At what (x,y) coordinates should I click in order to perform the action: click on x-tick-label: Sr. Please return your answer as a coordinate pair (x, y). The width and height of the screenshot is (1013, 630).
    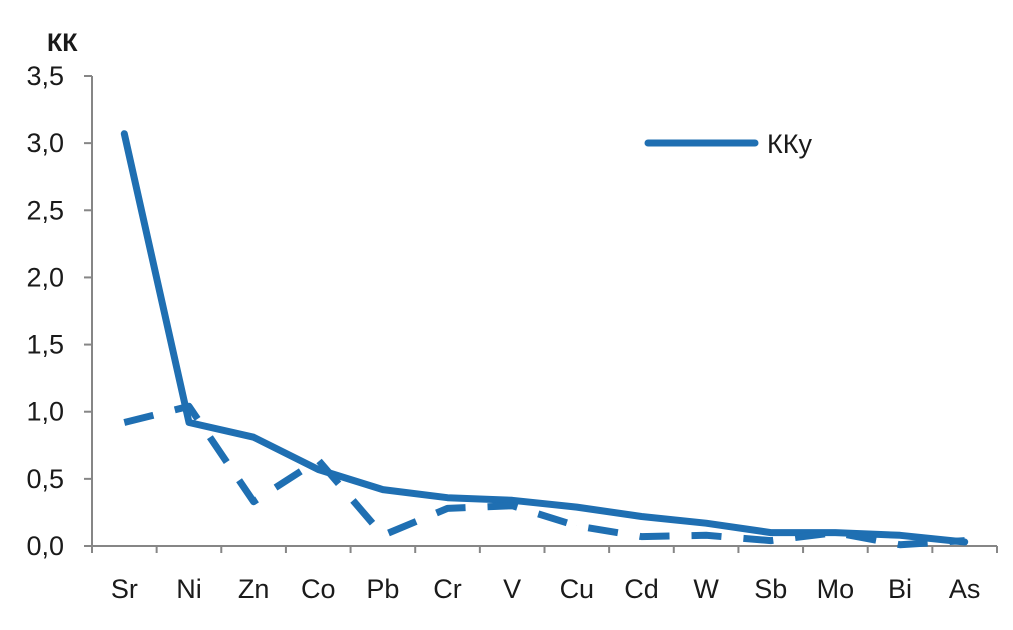
    Looking at the image, I should click on (124, 589).